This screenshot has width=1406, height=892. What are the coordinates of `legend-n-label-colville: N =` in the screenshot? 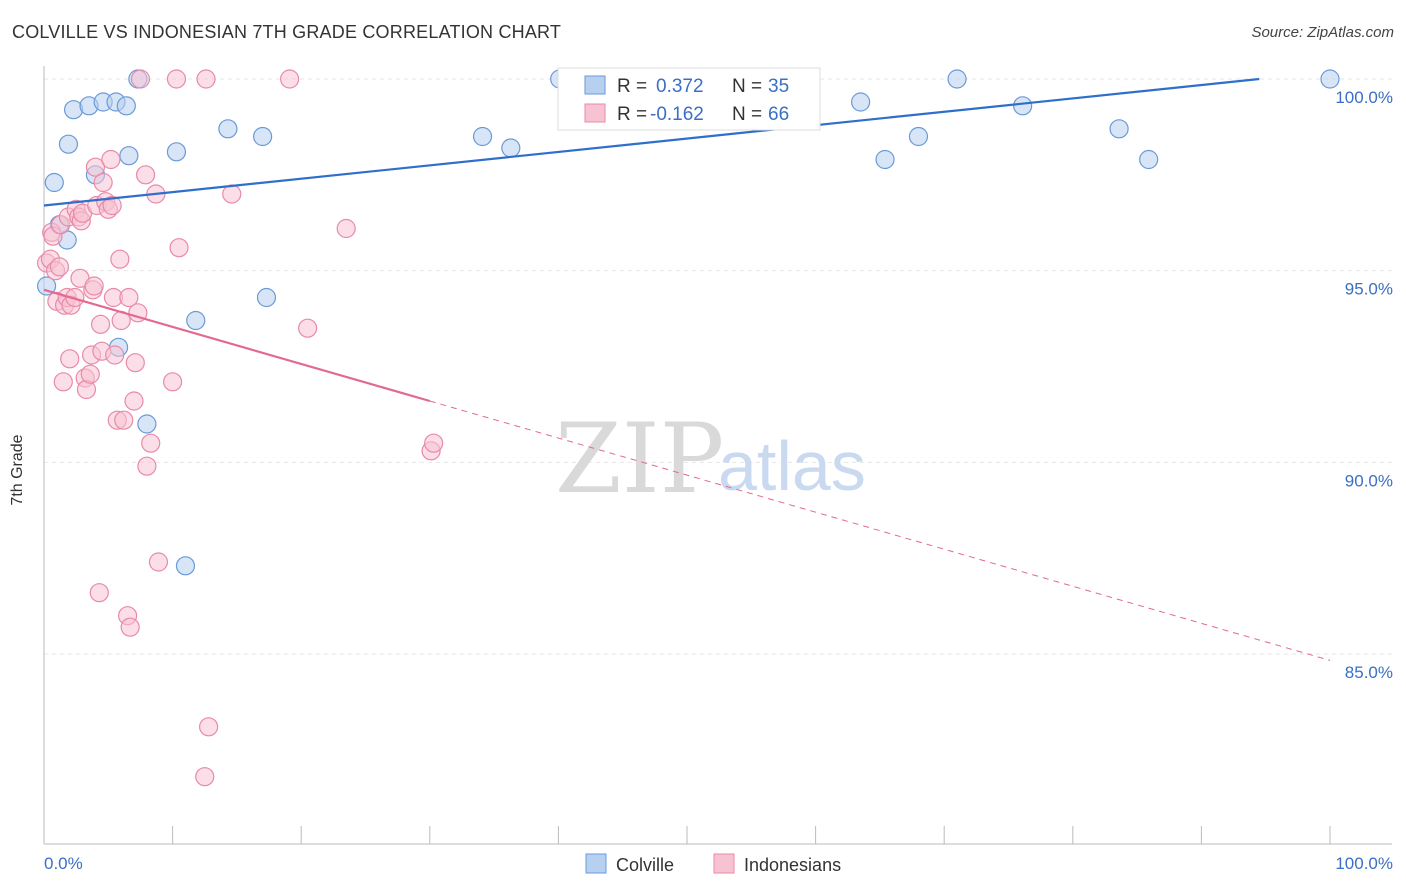 It's located at (747, 86).